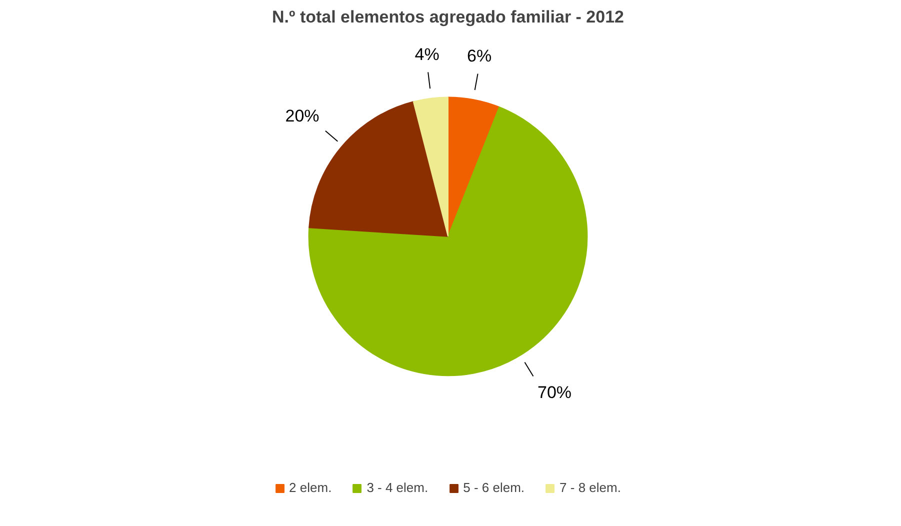  What do you see at coordinates (479, 56) in the screenshot?
I see `data-label: 6%` at bounding box center [479, 56].